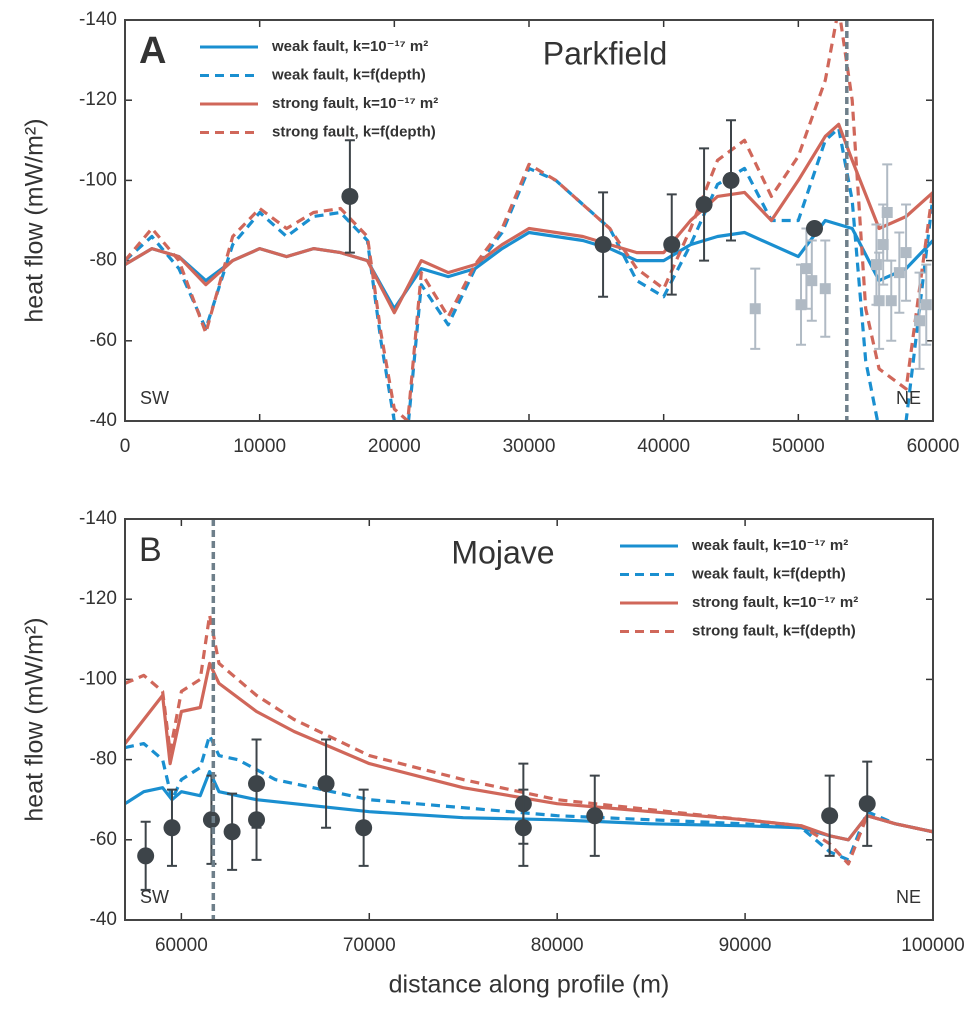 The width and height of the screenshot is (974, 1012). Describe the element at coordinates (125, 446) in the screenshot. I see `x-tick-label: 0` at that location.